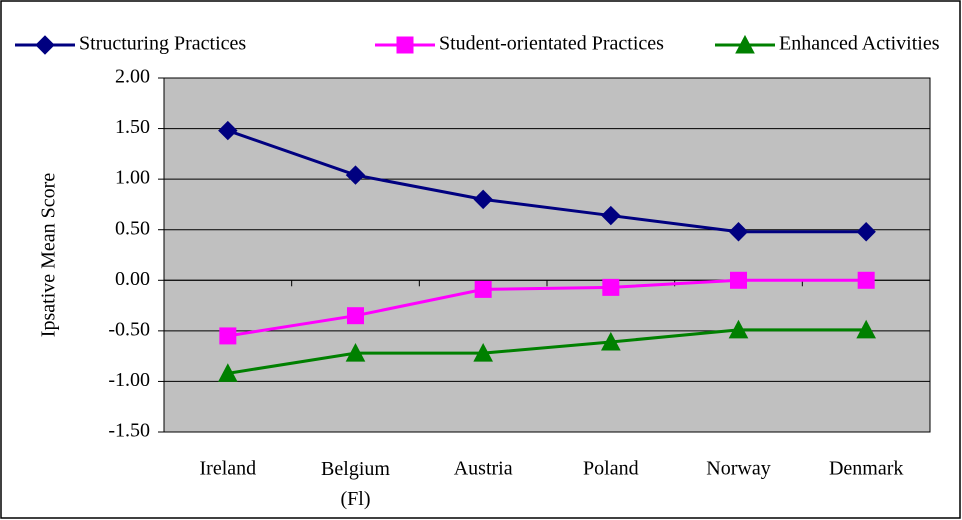 This screenshot has height=520, width=962. Describe the element at coordinates (132, 228) in the screenshot. I see `y-tick-label: 0.50` at that location.